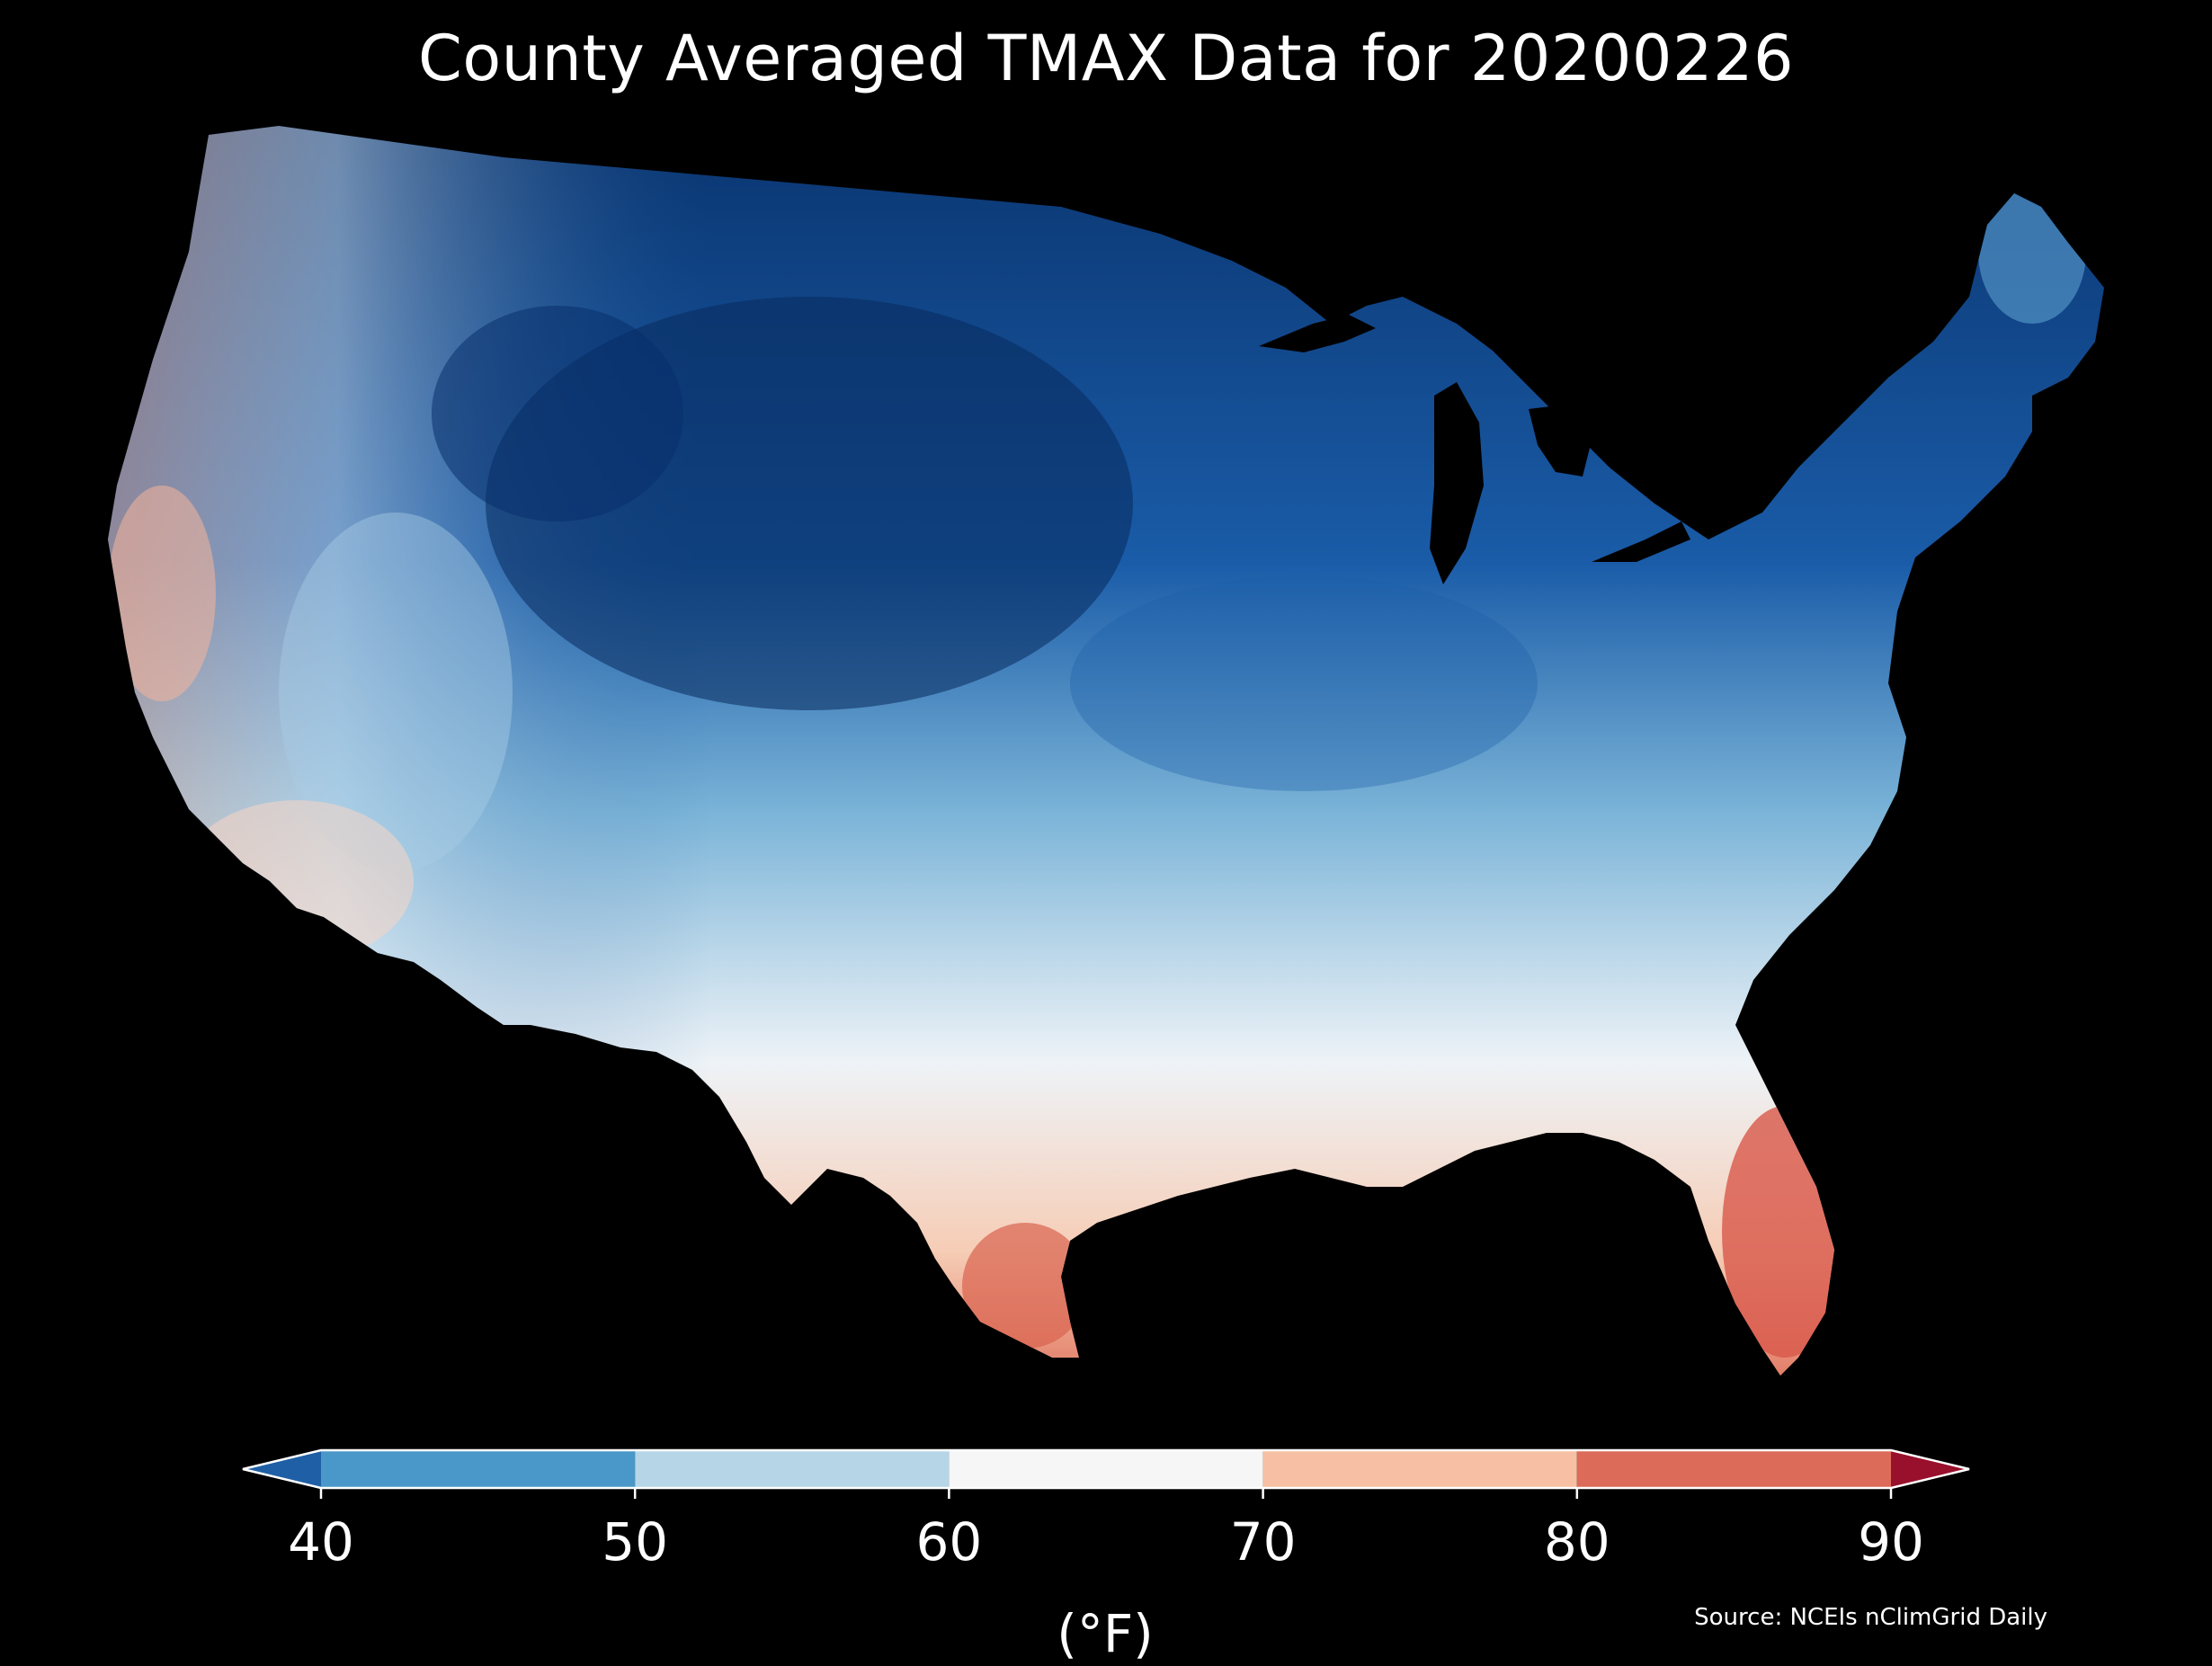 This screenshot has width=2212, height=1666. What do you see at coordinates (1891, 1542) in the screenshot?
I see `colorbar-tick-label: 90` at bounding box center [1891, 1542].